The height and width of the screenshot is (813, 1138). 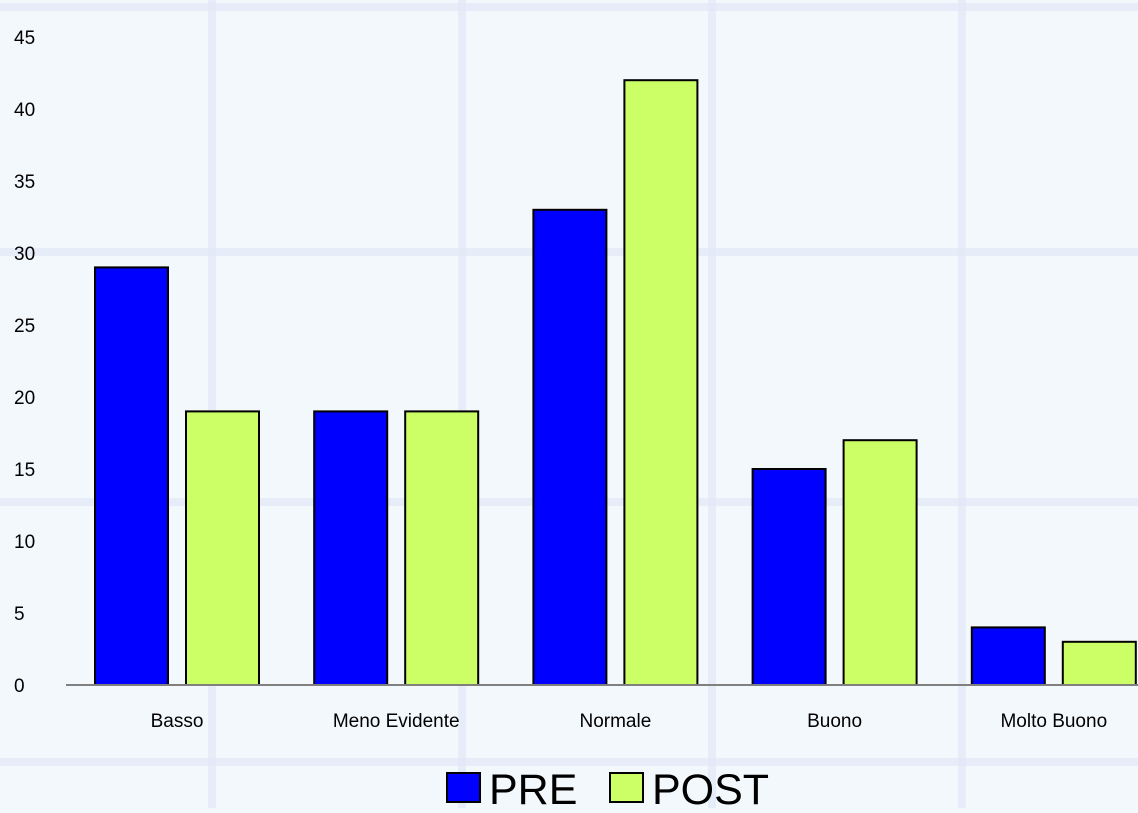 What do you see at coordinates (1008, 656) in the screenshot?
I see `bar-pre-molto-buono` at bounding box center [1008, 656].